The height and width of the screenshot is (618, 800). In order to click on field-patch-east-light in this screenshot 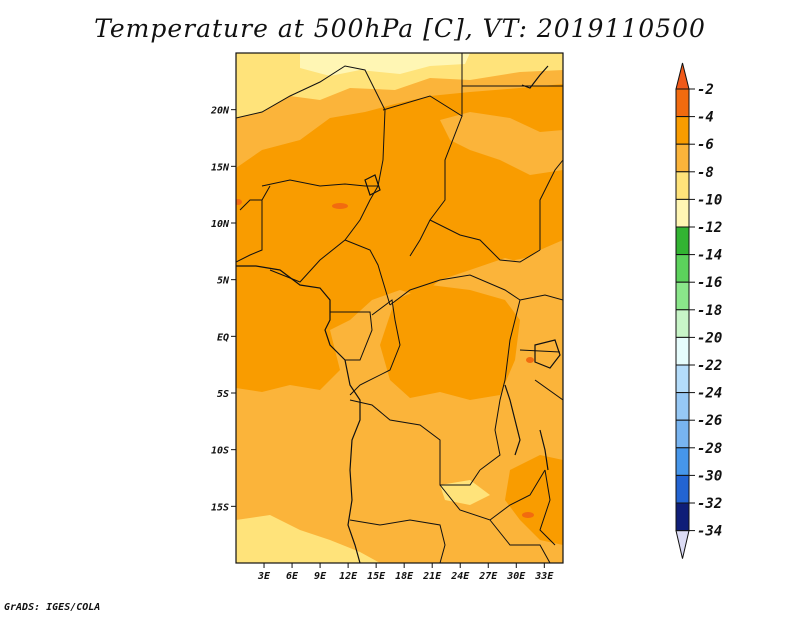, I will do `click(539, 280)`.